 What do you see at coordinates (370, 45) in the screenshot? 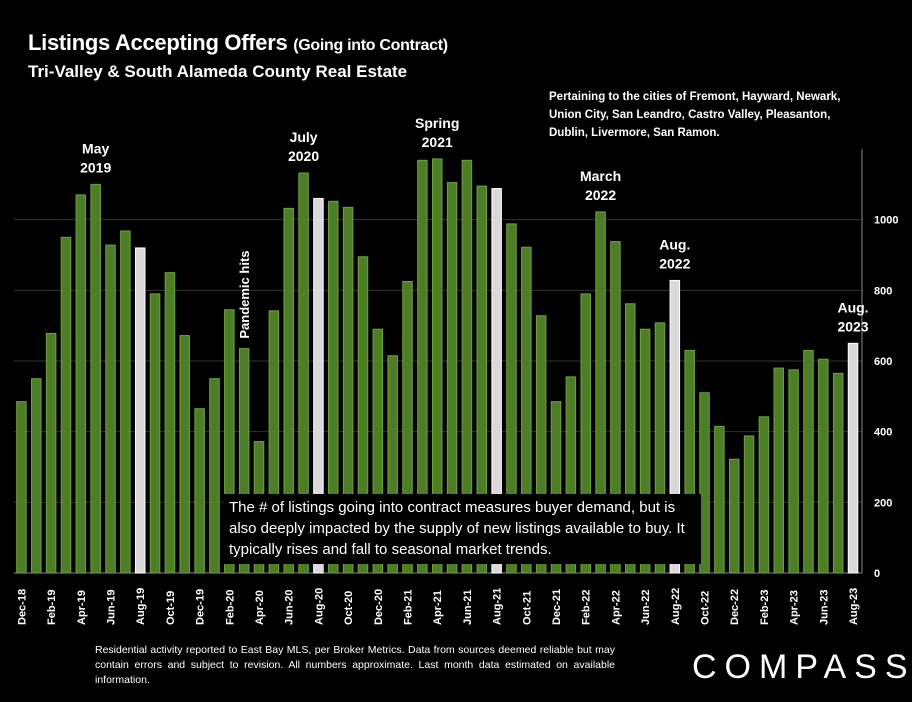
I see `chart-title-paren: (Going into Contract)` at bounding box center [370, 45].